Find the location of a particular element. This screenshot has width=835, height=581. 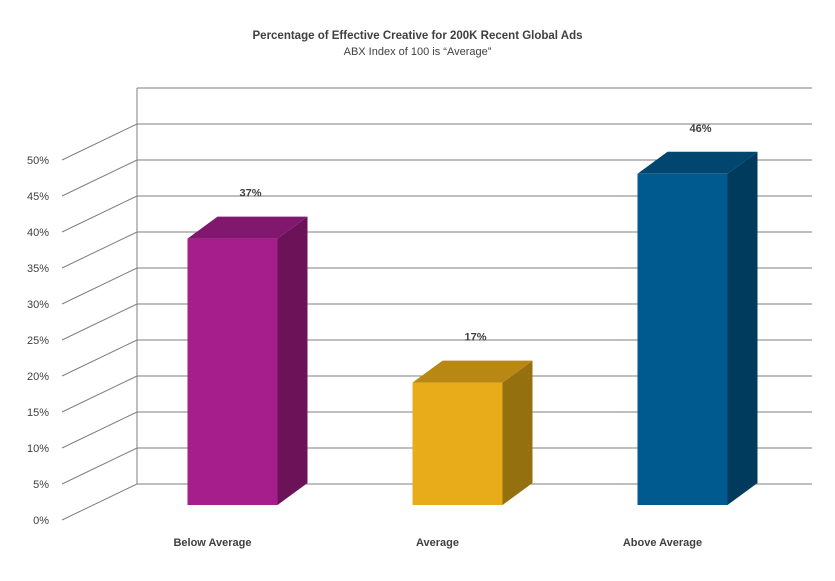

y-tick-label: 15% is located at coordinates (38, 413).